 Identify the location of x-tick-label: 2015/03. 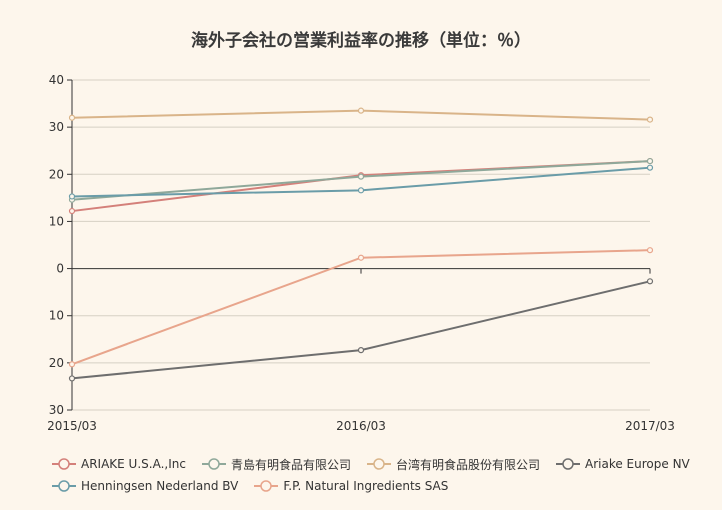
(72, 426).